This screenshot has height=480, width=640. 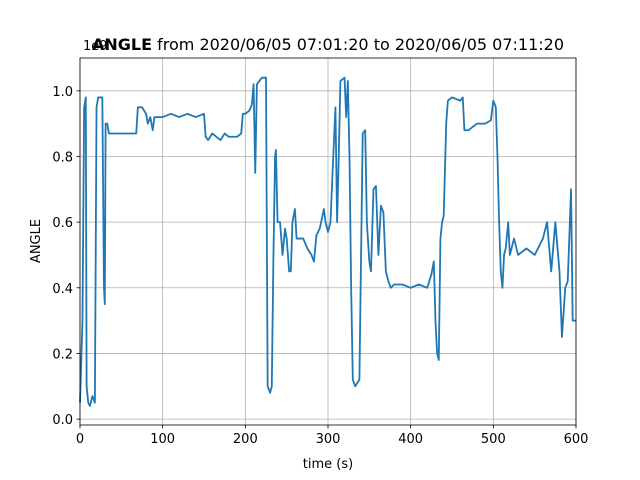 I want to click on x-tick-label: 400, so click(x=410, y=439).